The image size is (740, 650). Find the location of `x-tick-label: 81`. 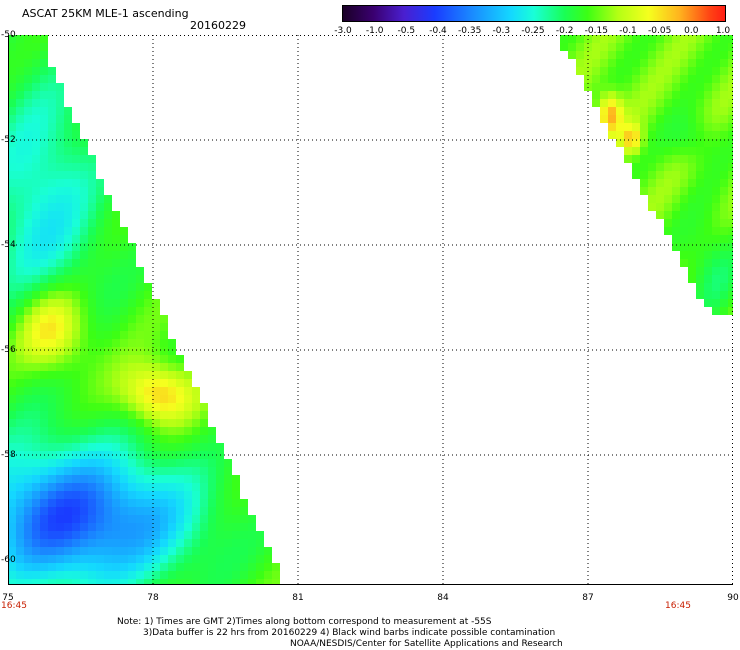

x-tick-label: 81 is located at coordinates (298, 598).